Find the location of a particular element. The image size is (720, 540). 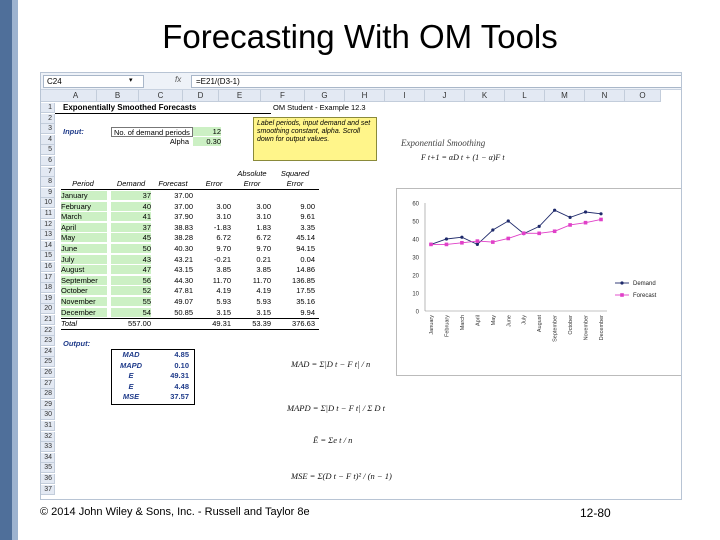

row-header: 9 is located at coordinates (48, 192).